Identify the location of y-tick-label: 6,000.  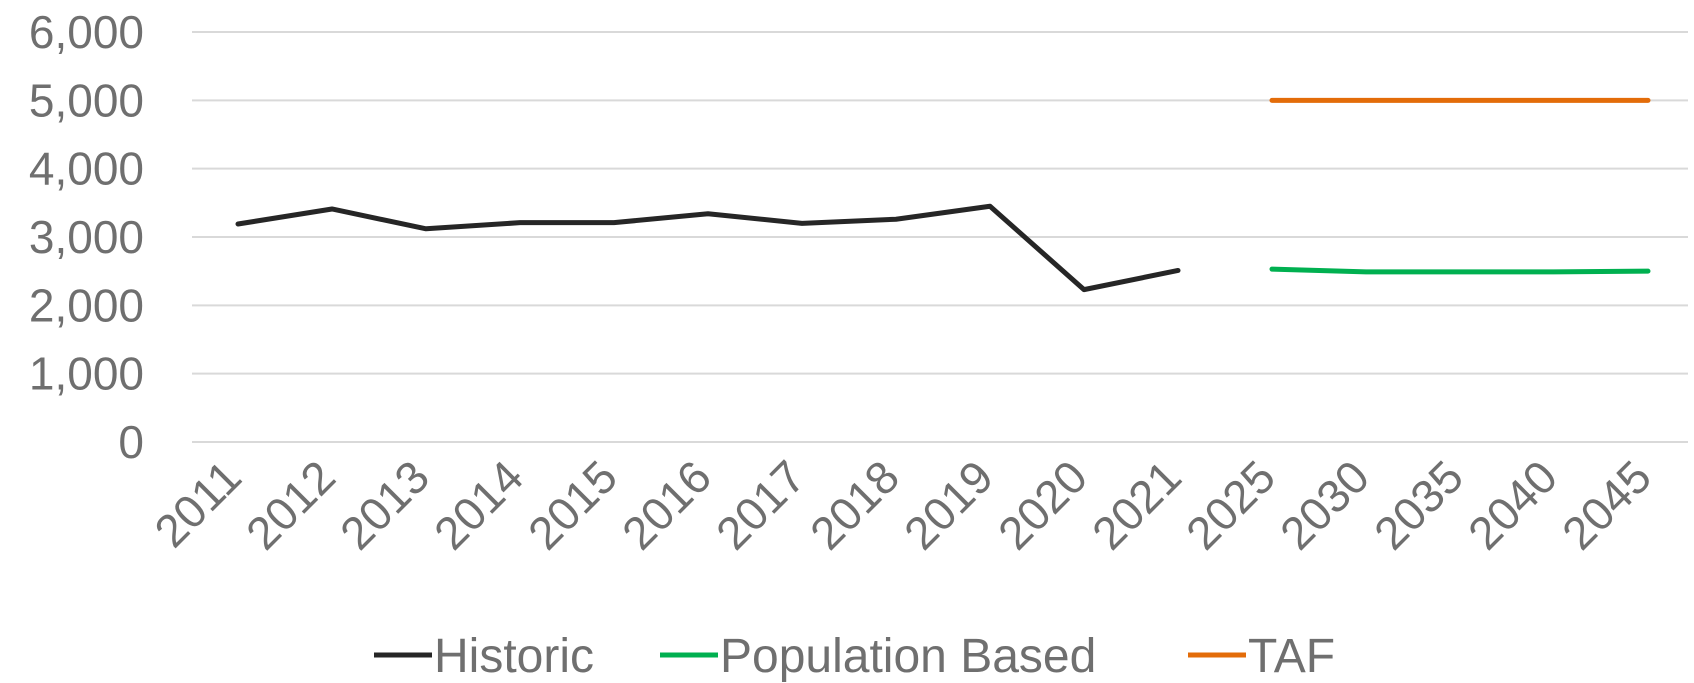
(86, 32).